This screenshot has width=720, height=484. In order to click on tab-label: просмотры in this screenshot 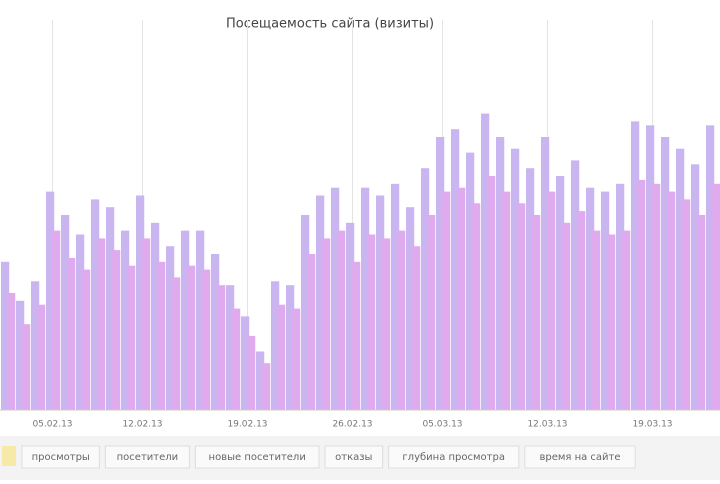, I will do `click(61, 457)`.